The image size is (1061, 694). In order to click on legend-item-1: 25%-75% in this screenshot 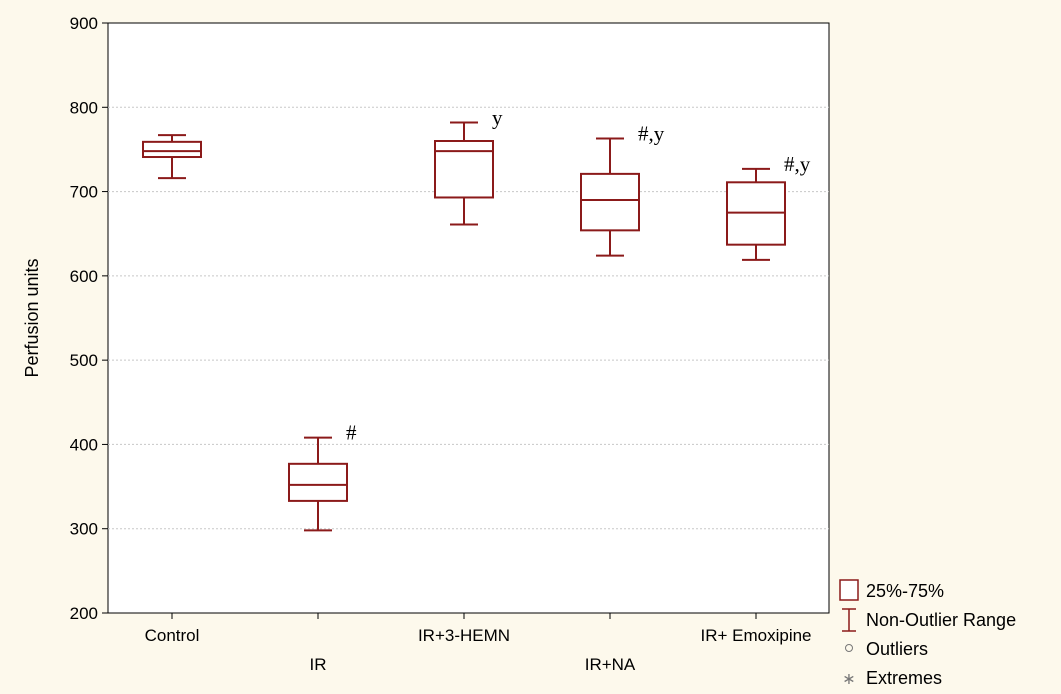, I will do `click(891, 590)`.